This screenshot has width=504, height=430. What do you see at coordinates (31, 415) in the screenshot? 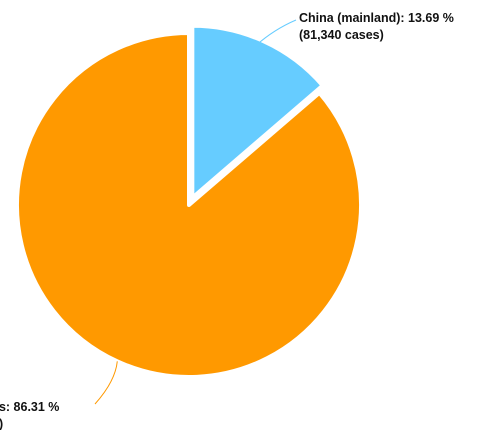
I see `slice-label-other: es: 86.31 % s)` at bounding box center [31, 415].